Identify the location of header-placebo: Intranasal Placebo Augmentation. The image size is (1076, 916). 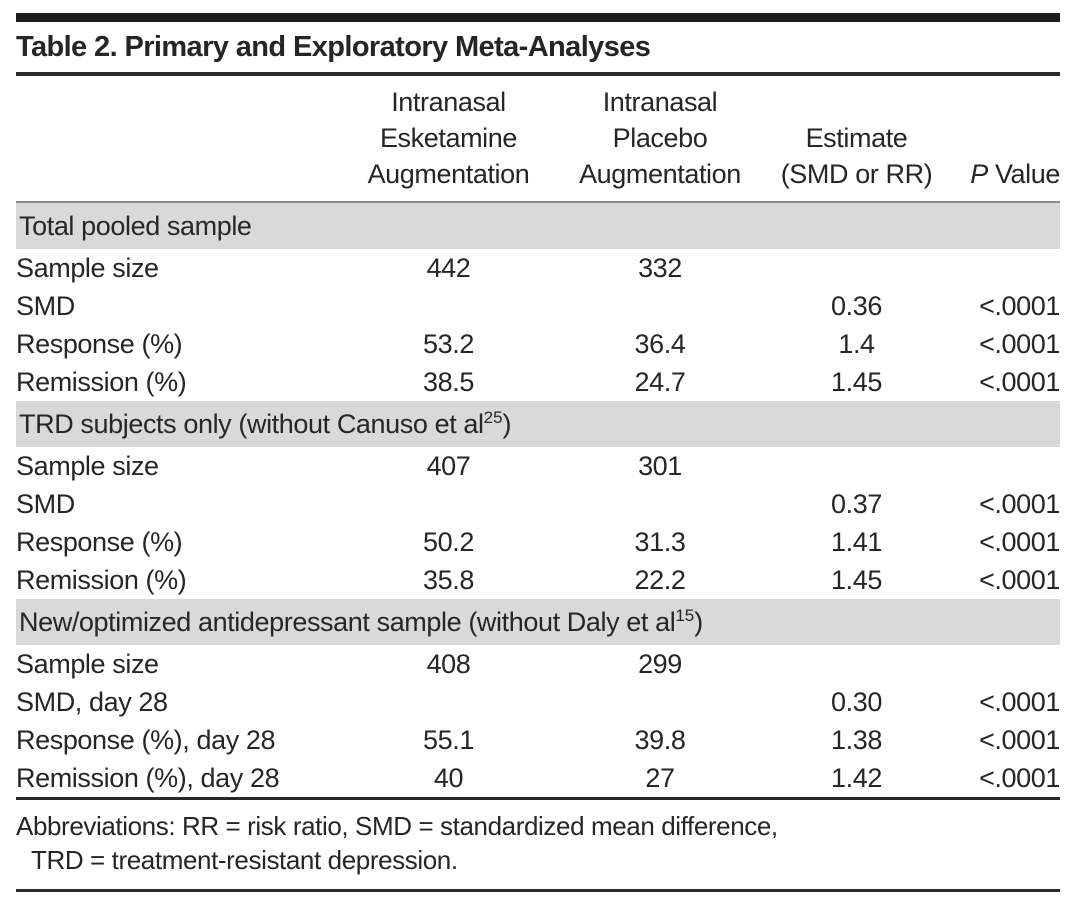
(660, 139).